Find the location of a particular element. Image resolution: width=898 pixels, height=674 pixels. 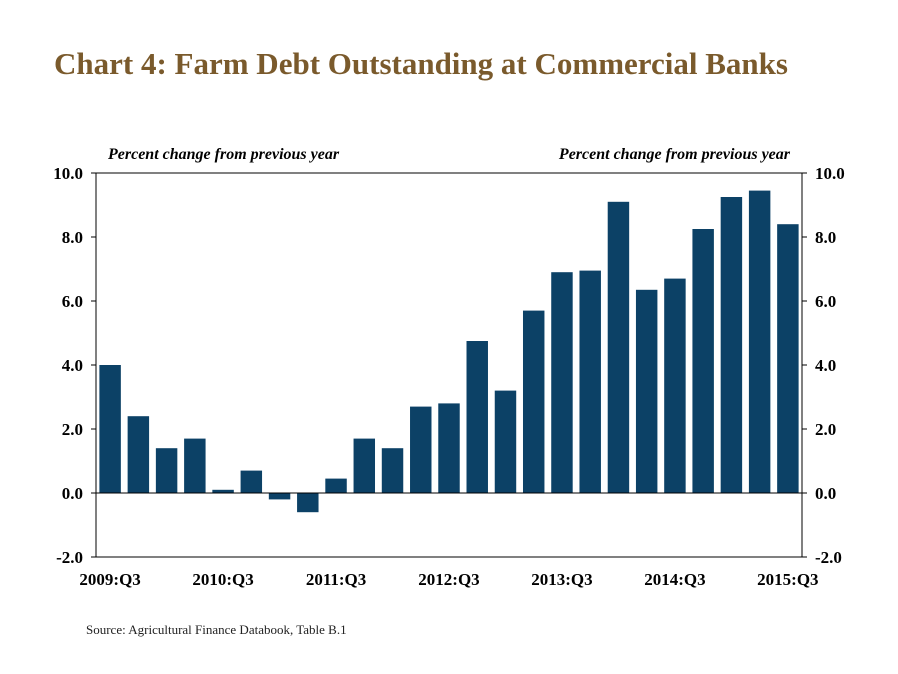

left-axis-label: Percent change from previous year is located at coordinates (223, 154).